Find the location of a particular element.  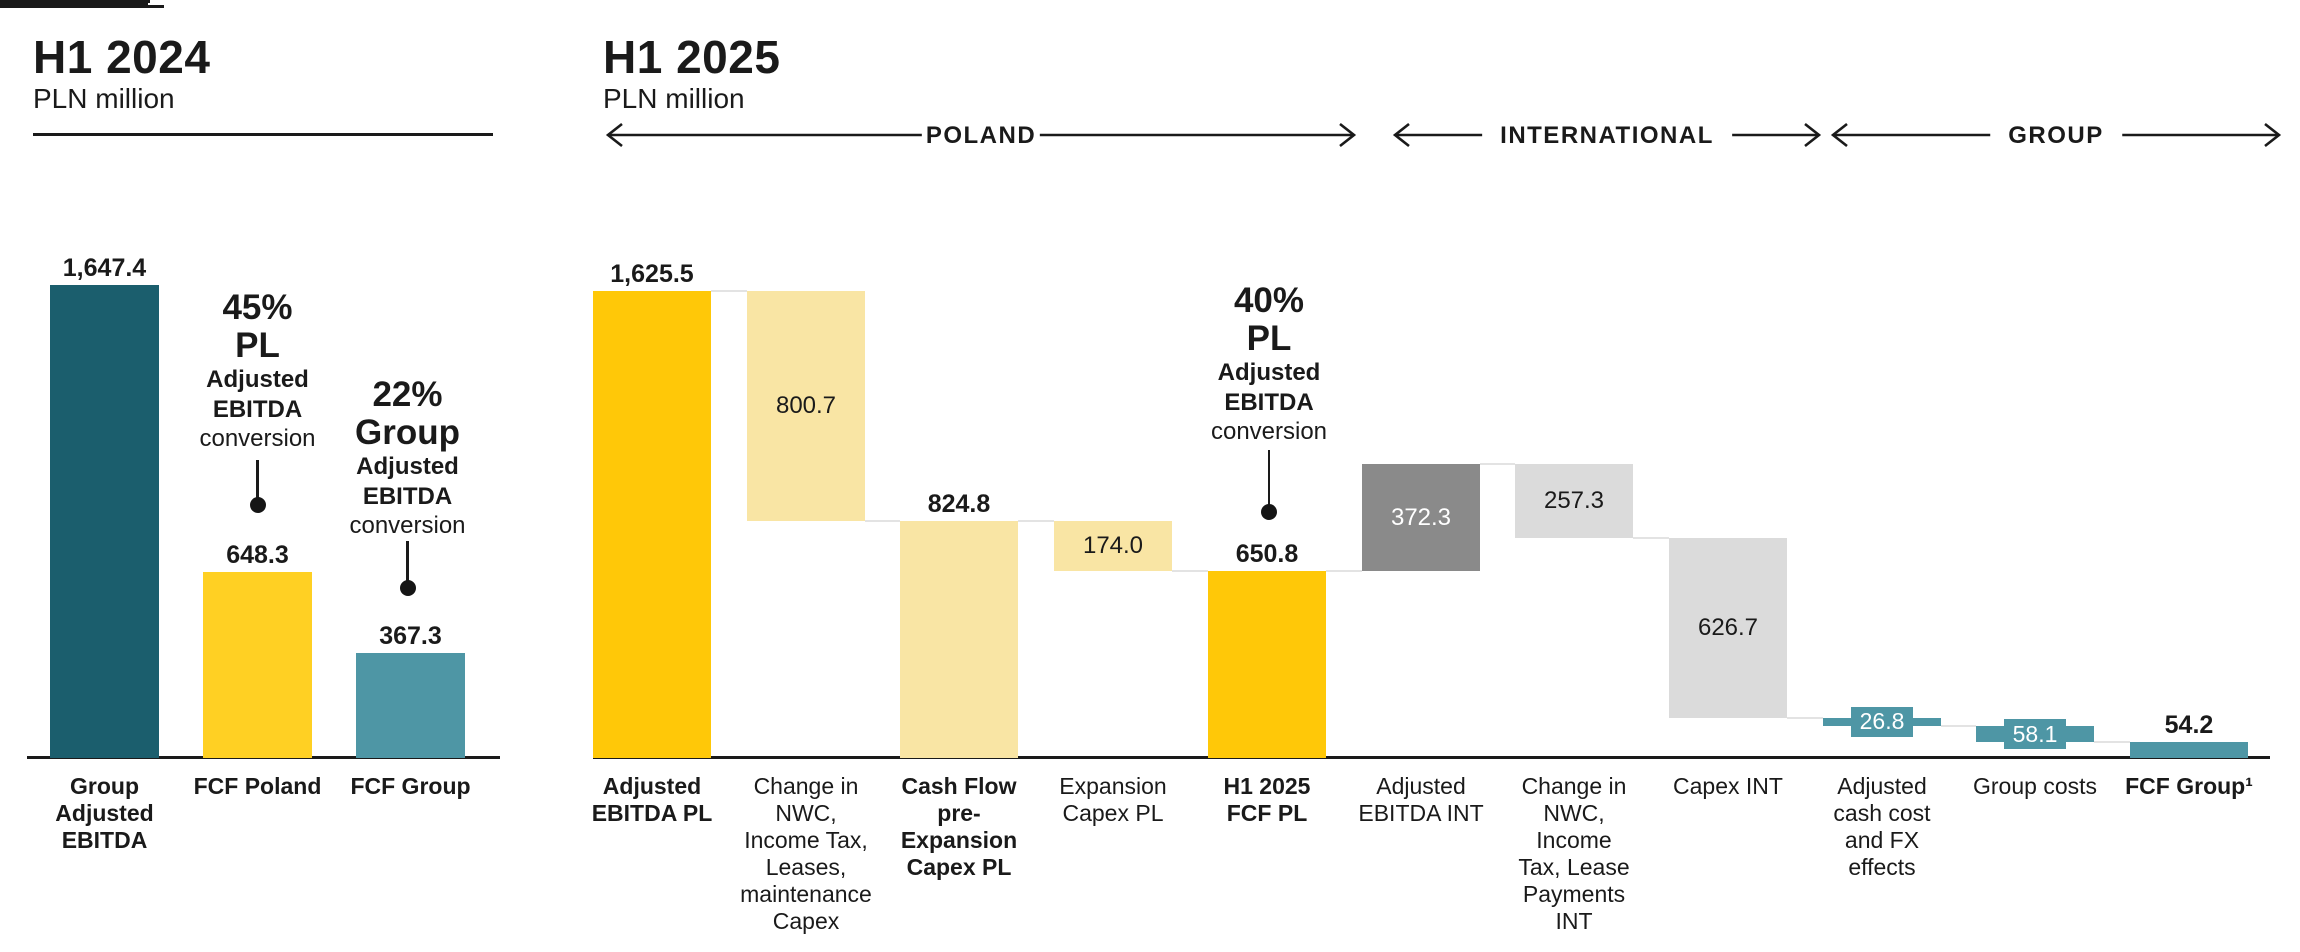

annotation-h1-2025-fcf-pl-small-text: conversion is located at coordinates (1269, 431).